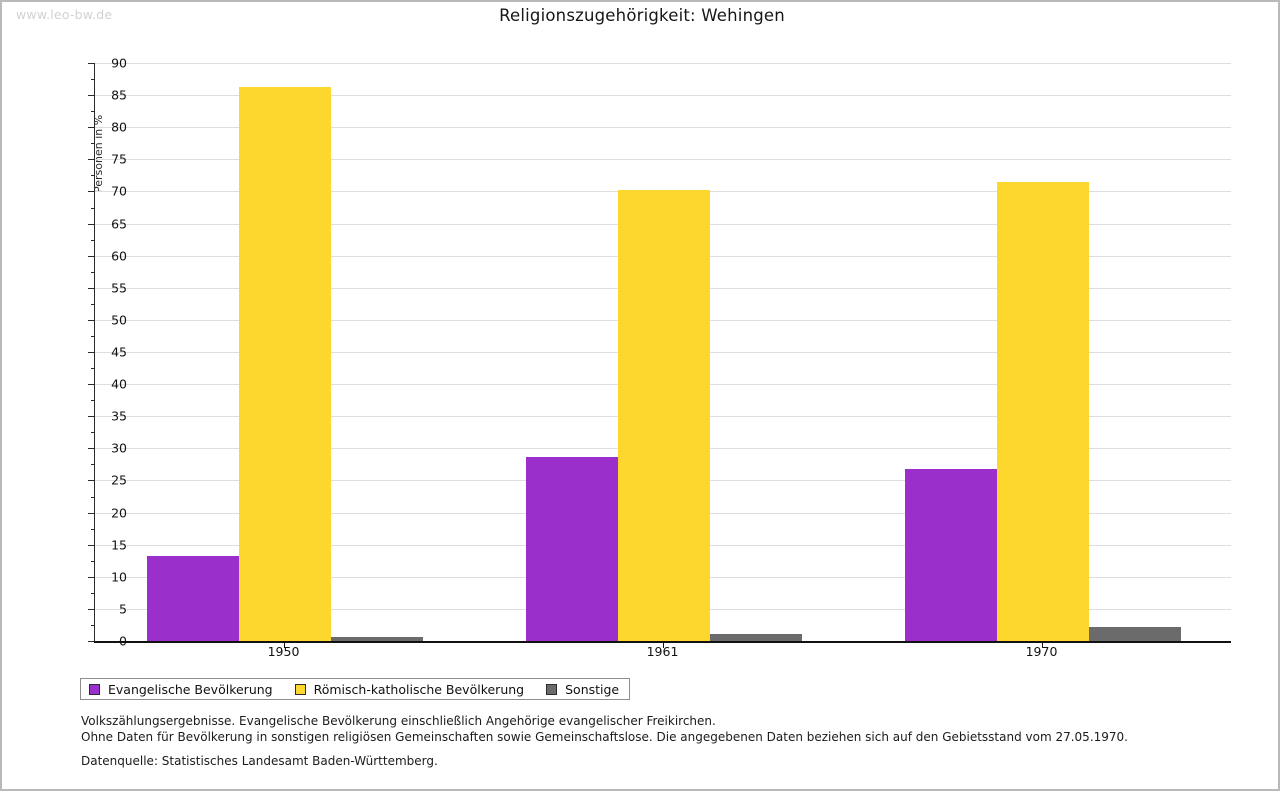 The width and height of the screenshot is (1280, 791). What do you see at coordinates (592, 689) in the screenshot?
I see `legend-label: Sonstige` at bounding box center [592, 689].